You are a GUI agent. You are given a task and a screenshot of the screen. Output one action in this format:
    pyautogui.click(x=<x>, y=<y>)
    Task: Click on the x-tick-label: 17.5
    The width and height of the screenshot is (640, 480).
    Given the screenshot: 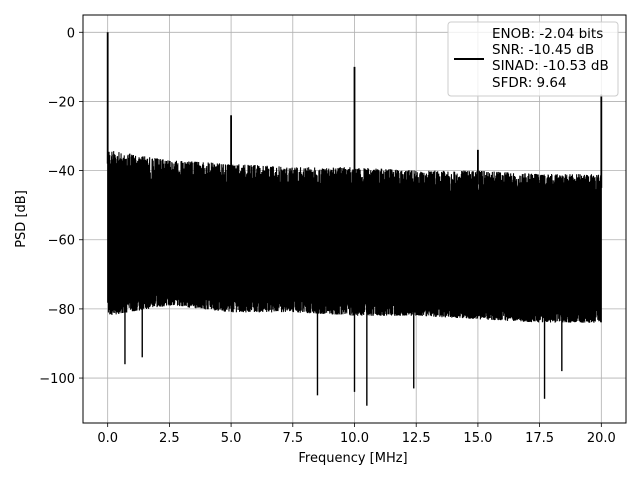 What is the action you would take?
    pyautogui.click(x=539, y=438)
    